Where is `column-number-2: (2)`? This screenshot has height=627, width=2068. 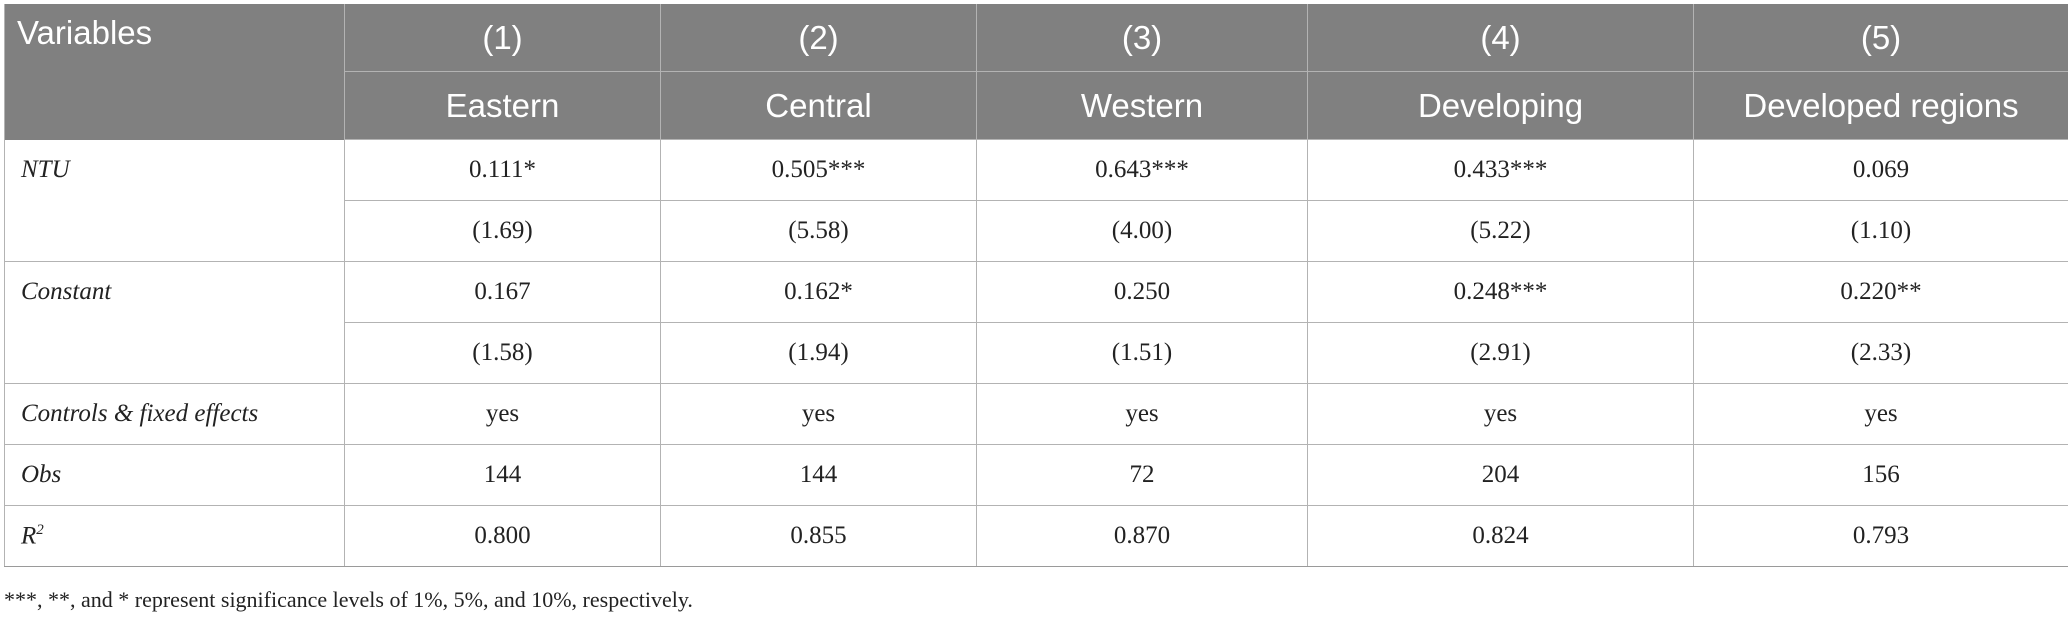
column-number-2: (2) is located at coordinates (818, 38).